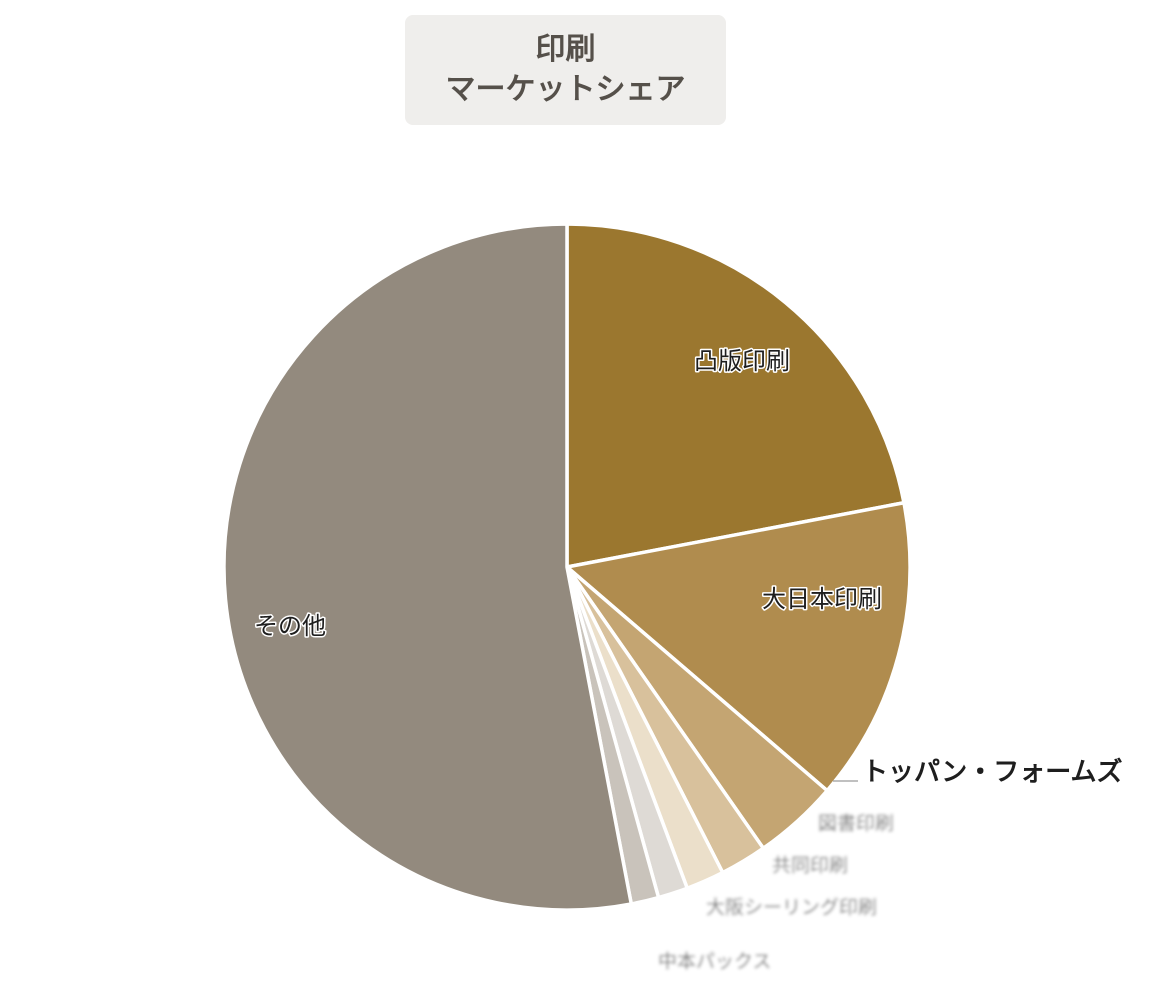  I want to click on slice-label-4: 図書印刷, so click(856, 824).